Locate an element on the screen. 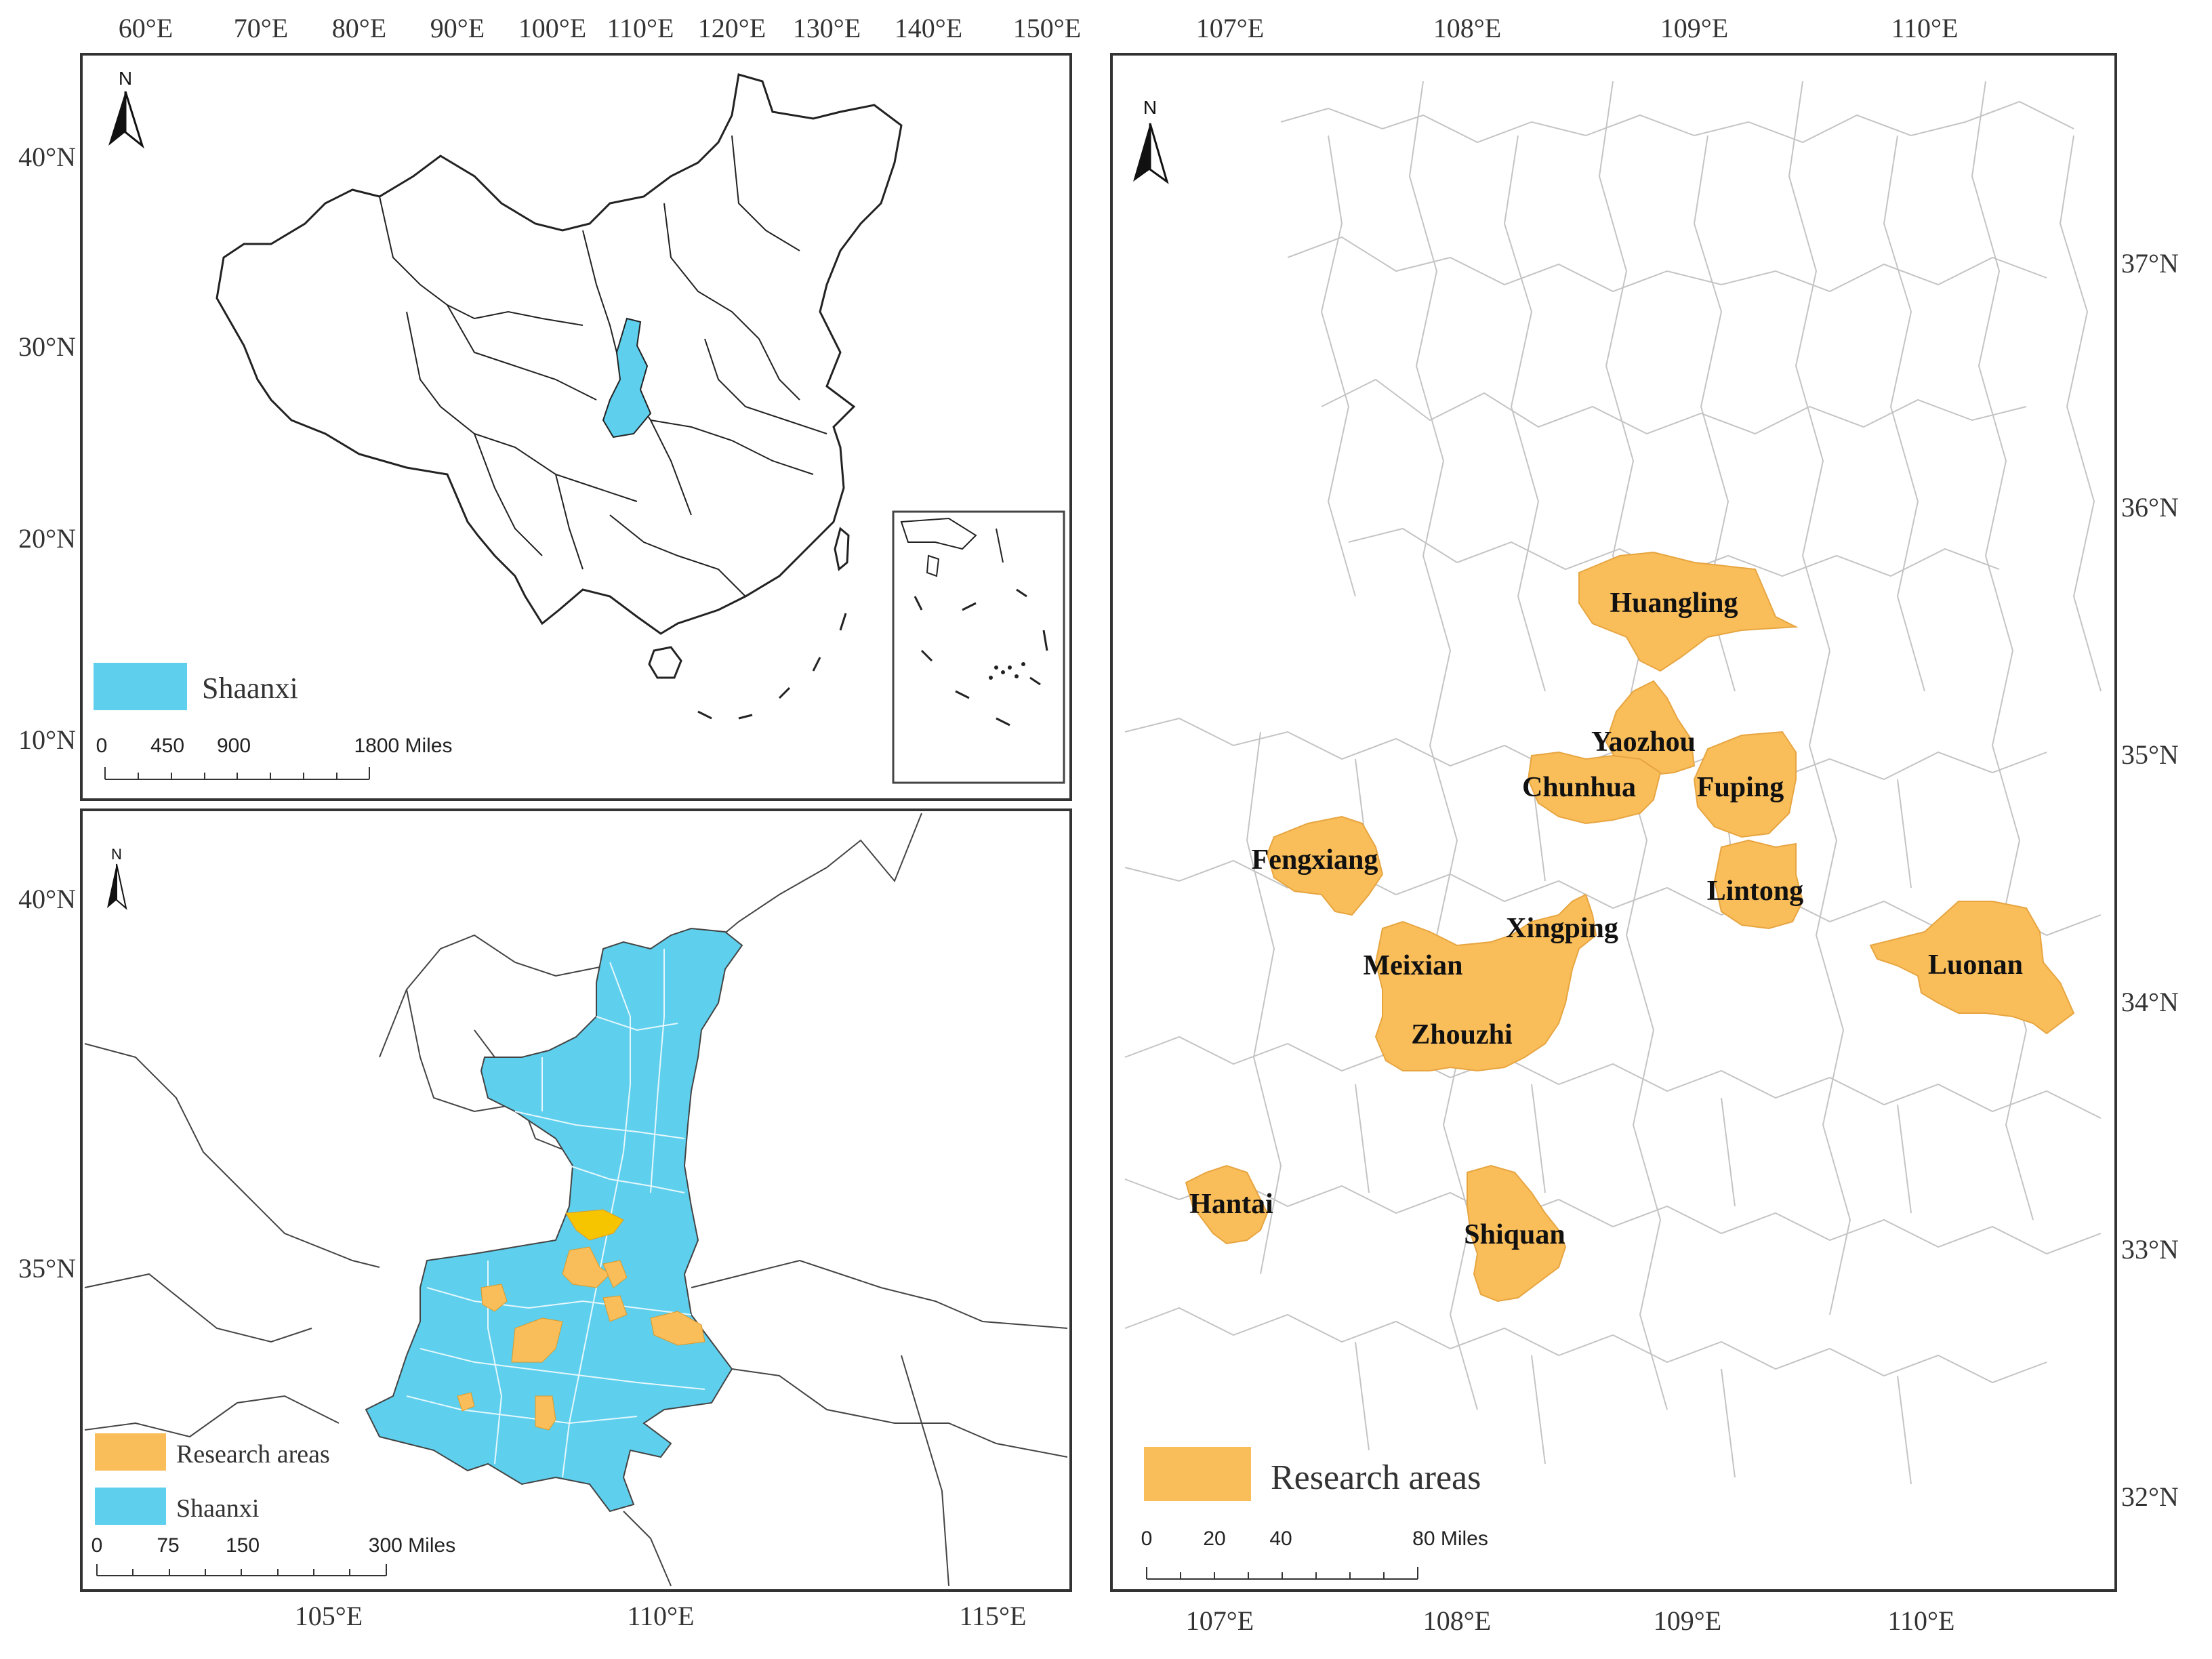 This screenshot has height=1659, width=2212. china-shaanxi-region is located at coordinates (627, 378).